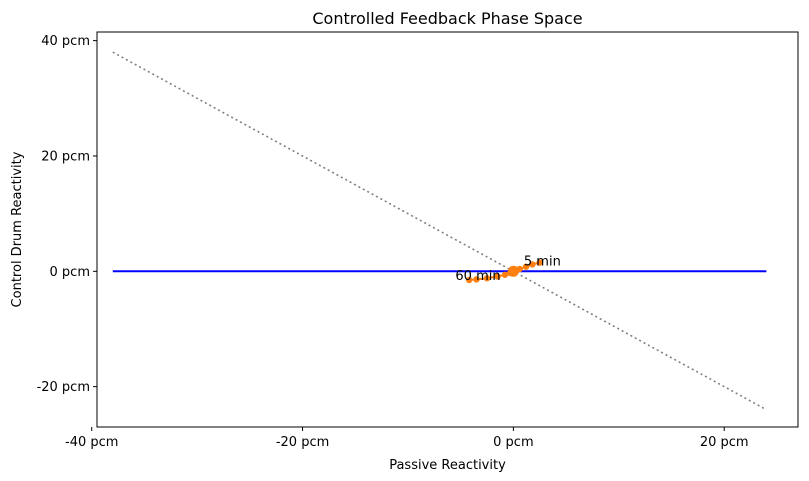 This screenshot has width=809, height=481. I want to click on y-tick-label: 40 pcm, so click(65, 41).